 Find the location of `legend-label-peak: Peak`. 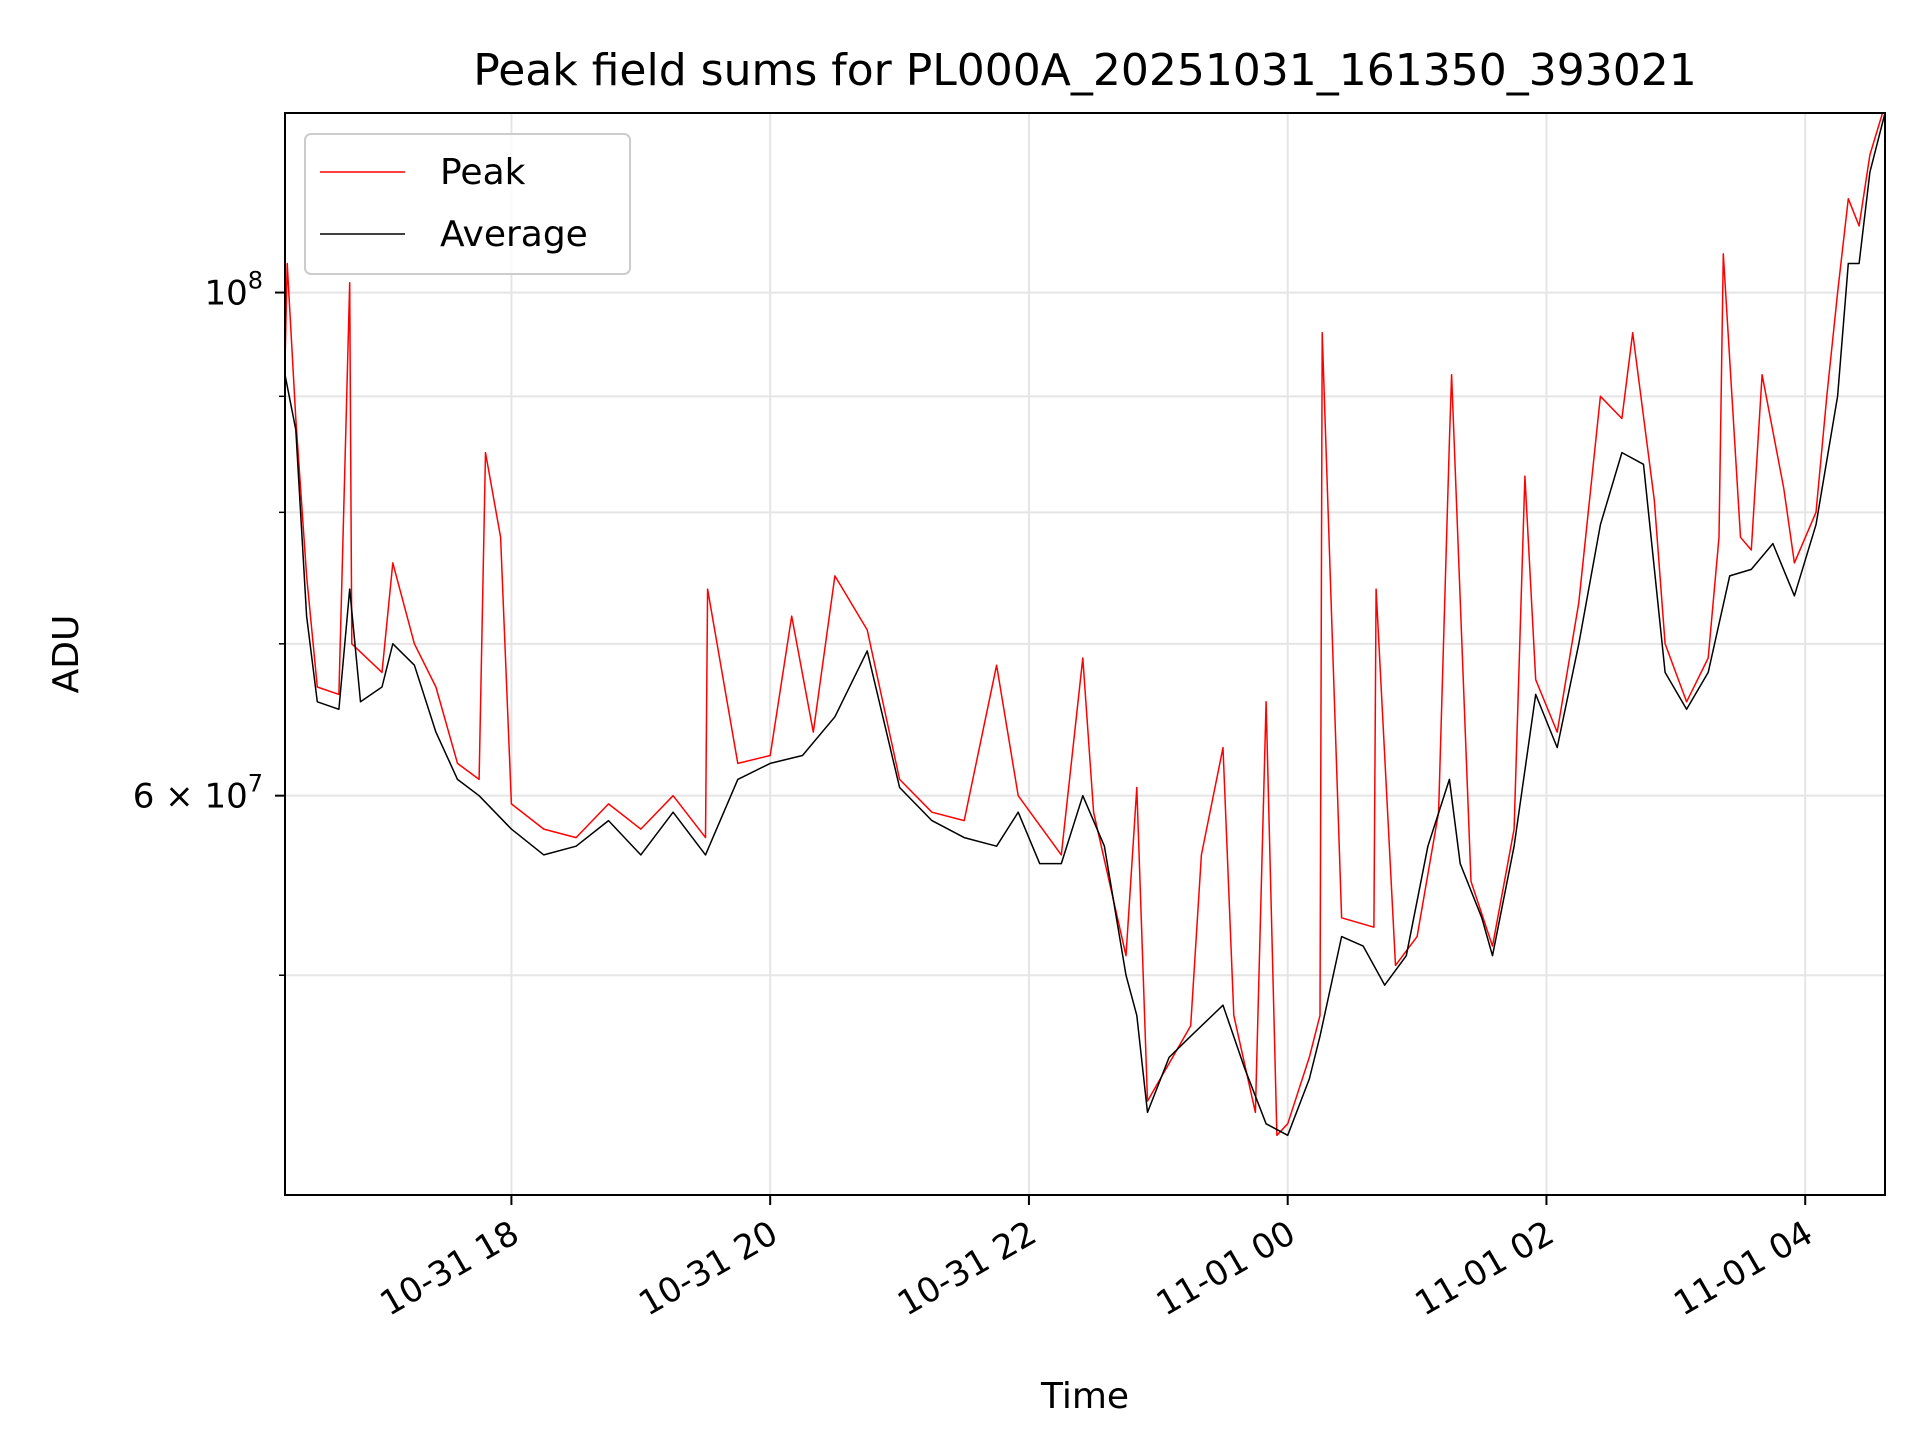

legend-label-peak: Peak is located at coordinates (483, 172).